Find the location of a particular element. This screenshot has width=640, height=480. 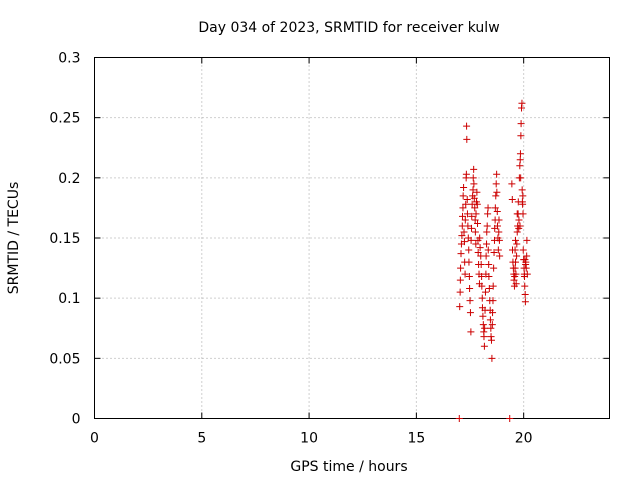

y-tick-label: 0 is located at coordinates (76, 420).